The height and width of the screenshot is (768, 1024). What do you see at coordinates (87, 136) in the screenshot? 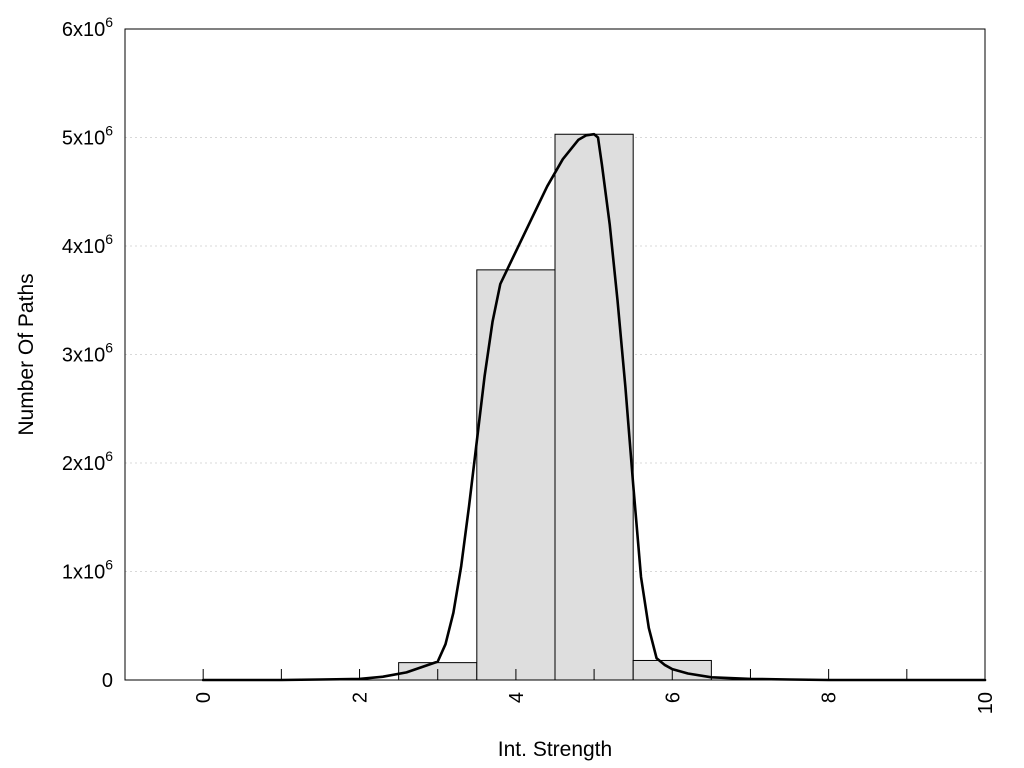
I see `y-tick-label-5: 5x10⁶` at bounding box center [87, 136].